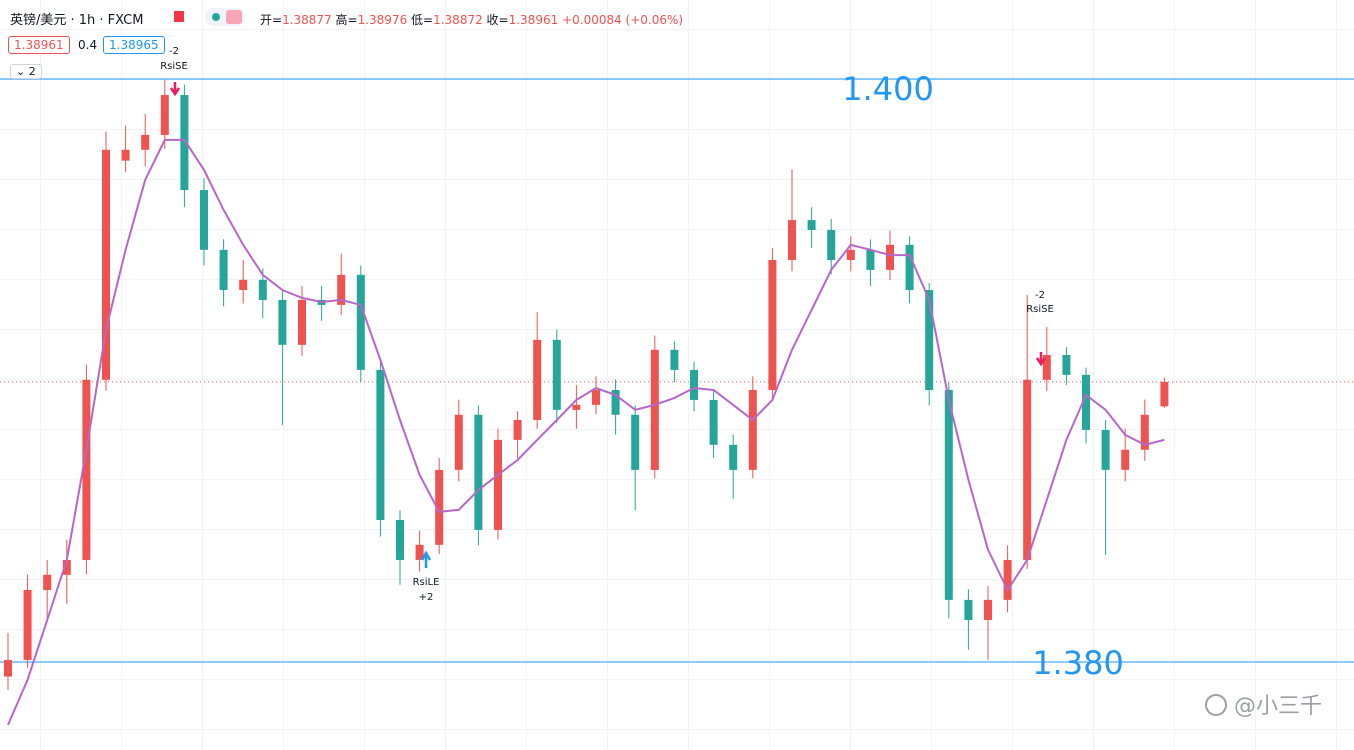 Image resolution: width=1354 pixels, height=750 pixels. What do you see at coordinates (32, 71) in the screenshot?
I see `collapse-count: 2` at bounding box center [32, 71].